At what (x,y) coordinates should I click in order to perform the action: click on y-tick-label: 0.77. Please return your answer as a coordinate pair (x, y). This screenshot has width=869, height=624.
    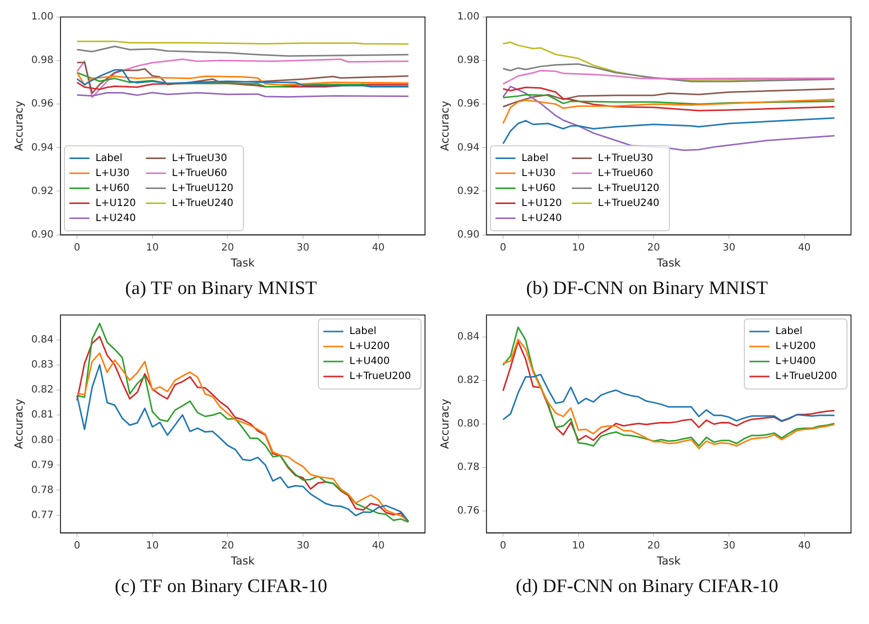
    Looking at the image, I should click on (42, 515).